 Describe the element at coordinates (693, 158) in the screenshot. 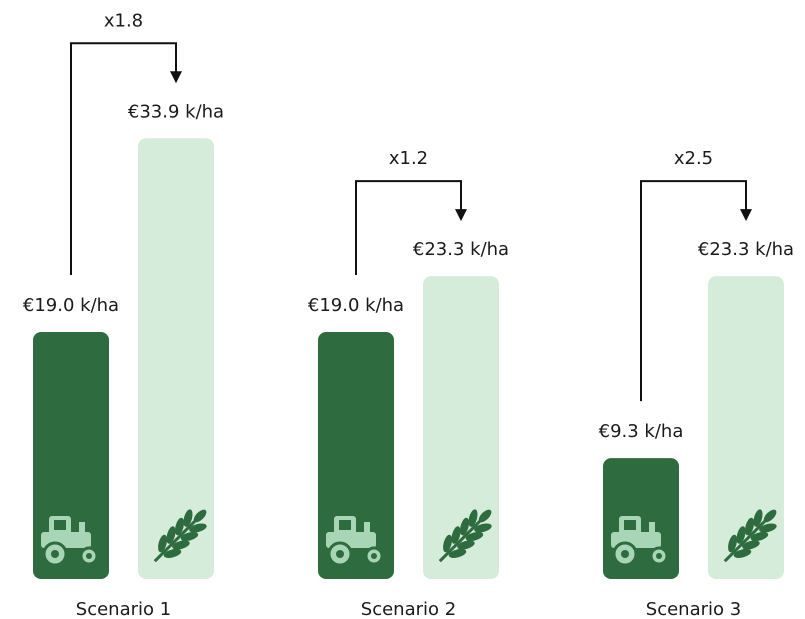

I see `annotation: x2.5` at that location.